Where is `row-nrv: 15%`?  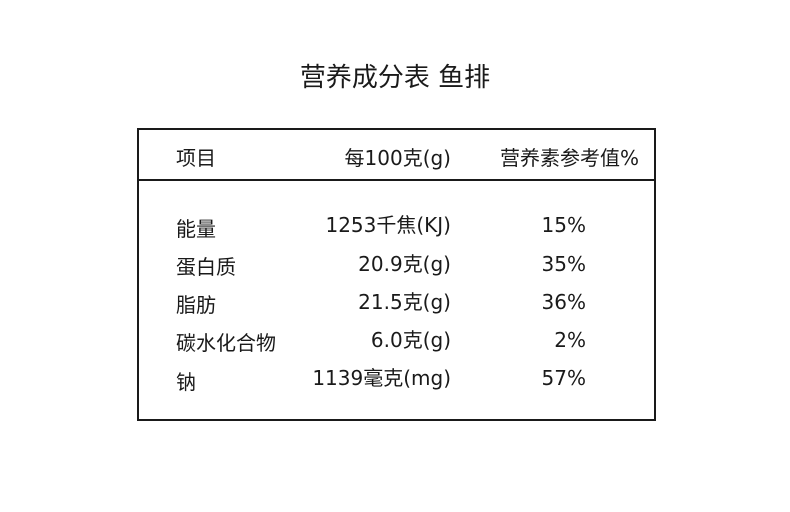
row-nrv: 15% is located at coordinates (563, 225).